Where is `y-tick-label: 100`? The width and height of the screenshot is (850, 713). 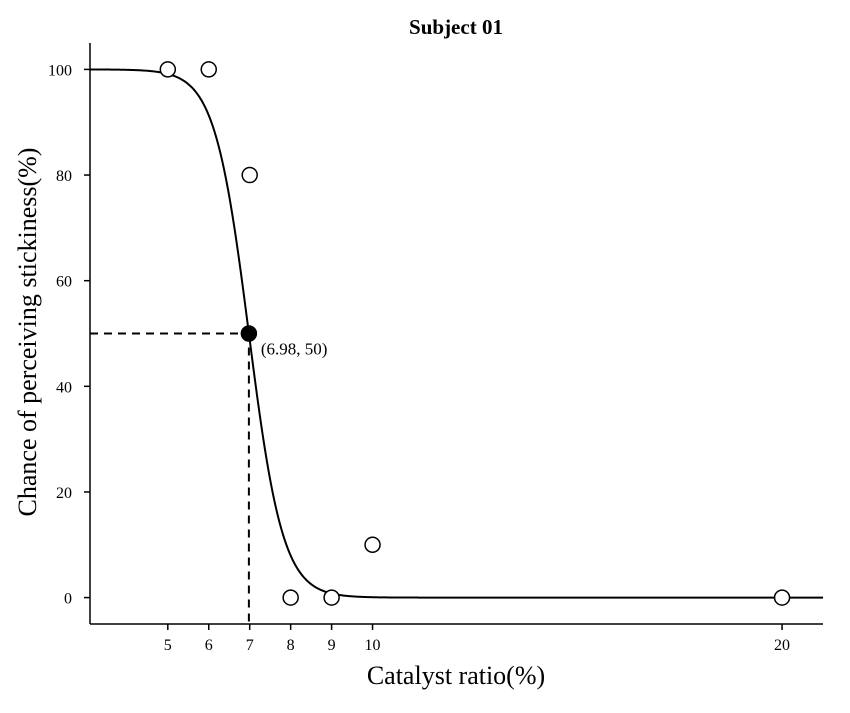
y-tick-label: 100 is located at coordinates (60, 70).